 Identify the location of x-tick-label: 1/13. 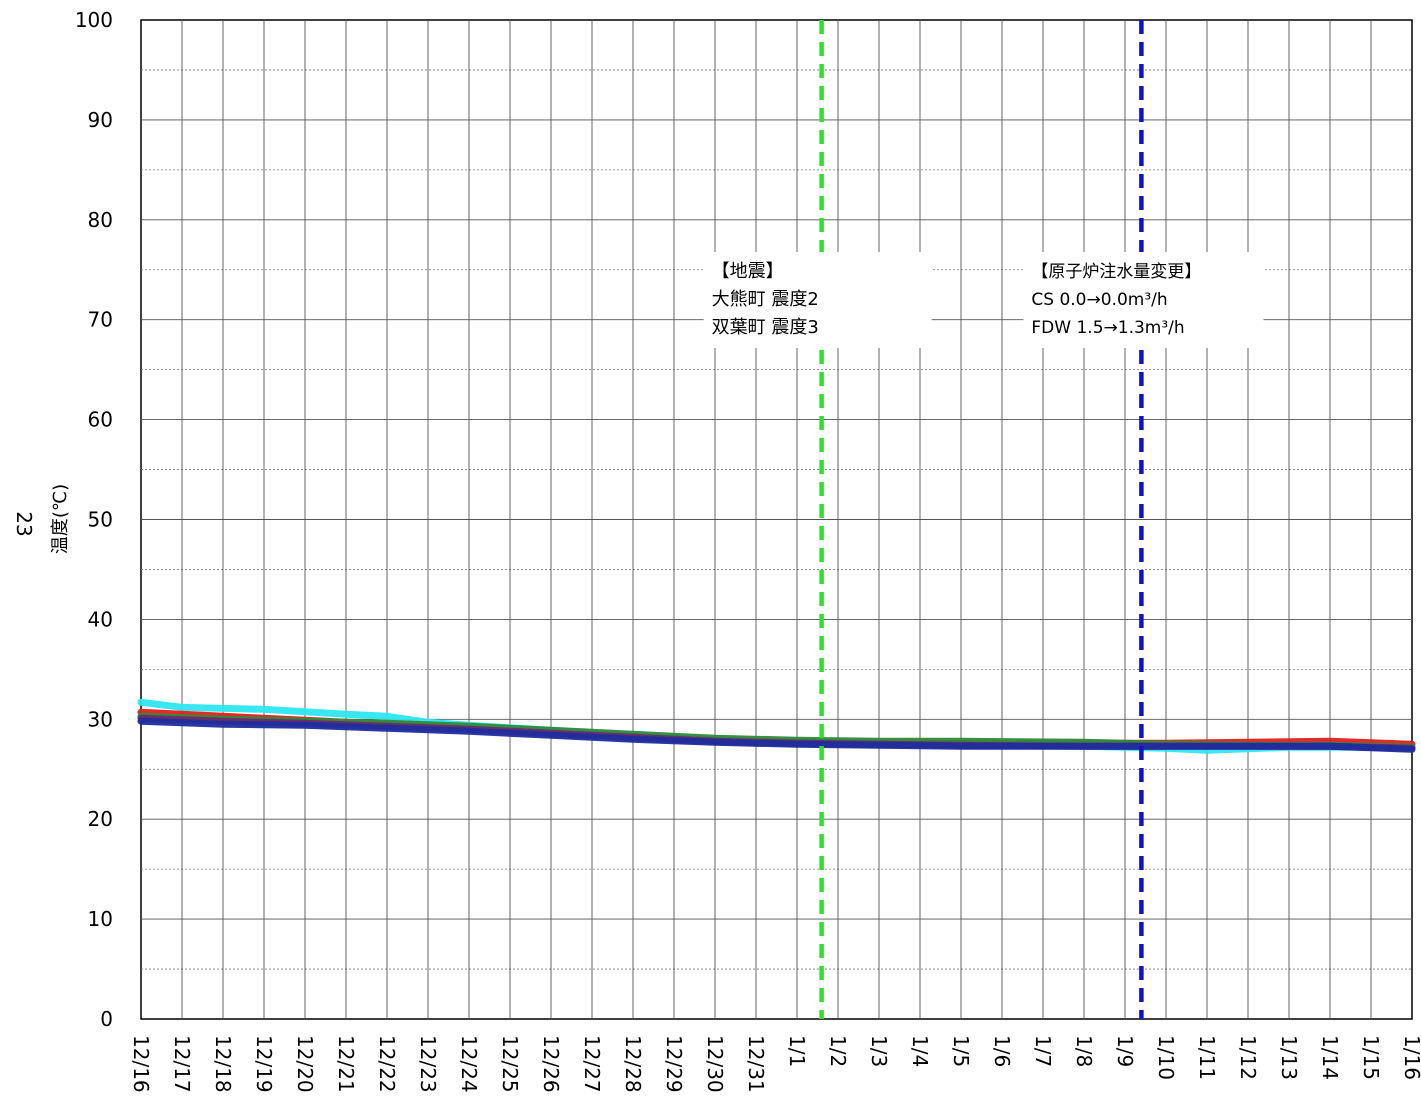
(1289, 1057).